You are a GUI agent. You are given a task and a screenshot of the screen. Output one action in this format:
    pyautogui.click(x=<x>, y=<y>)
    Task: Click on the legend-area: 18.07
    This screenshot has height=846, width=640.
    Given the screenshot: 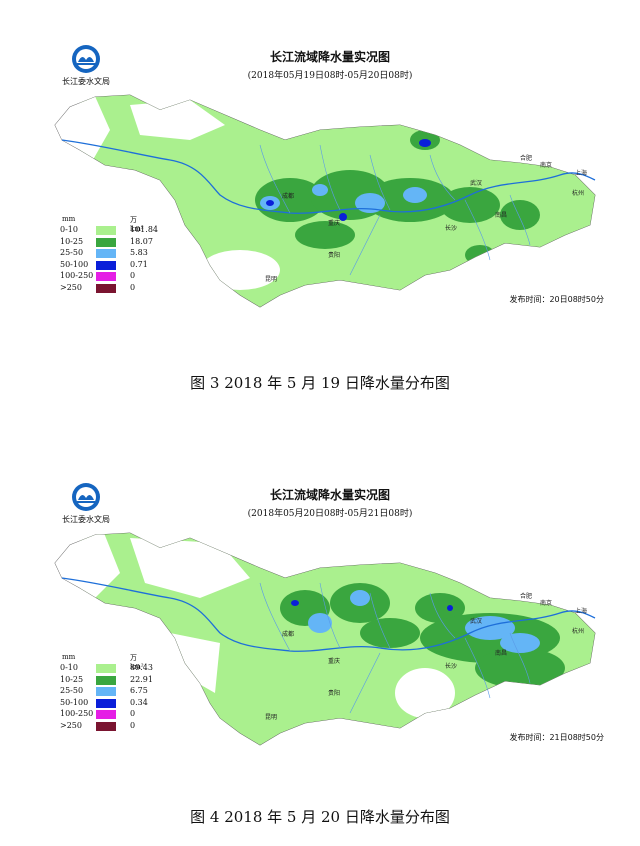 What is the action you would take?
    pyautogui.click(x=141, y=241)
    